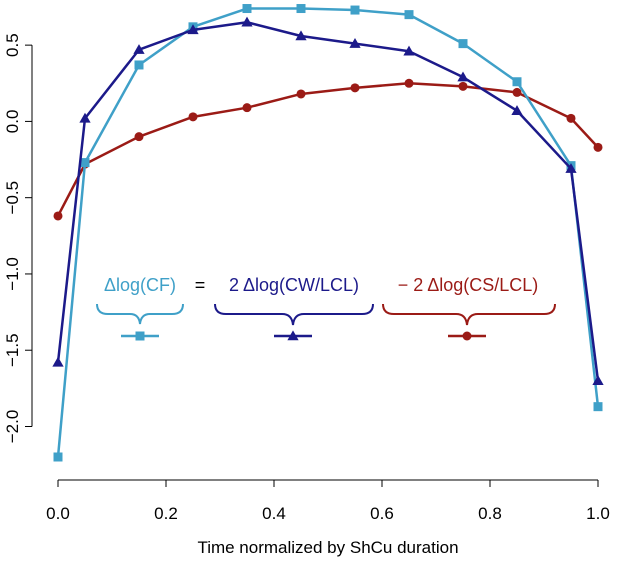 The height and width of the screenshot is (562, 626). What do you see at coordinates (12, 350) in the screenshot?
I see `y-tick-label: −1.5` at bounding box center [12, 350].